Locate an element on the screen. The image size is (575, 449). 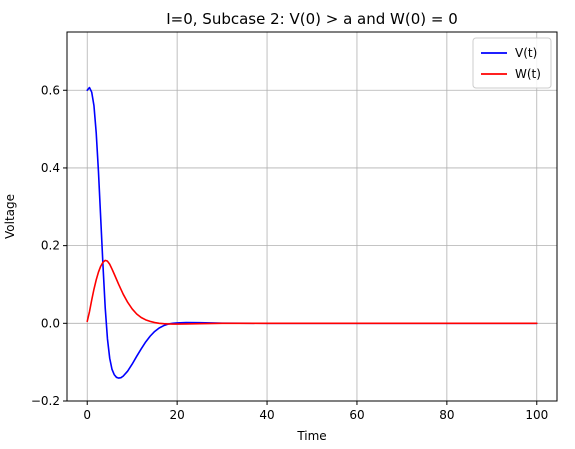
x-tick-label: 0 is located at coordinates (87, 415).